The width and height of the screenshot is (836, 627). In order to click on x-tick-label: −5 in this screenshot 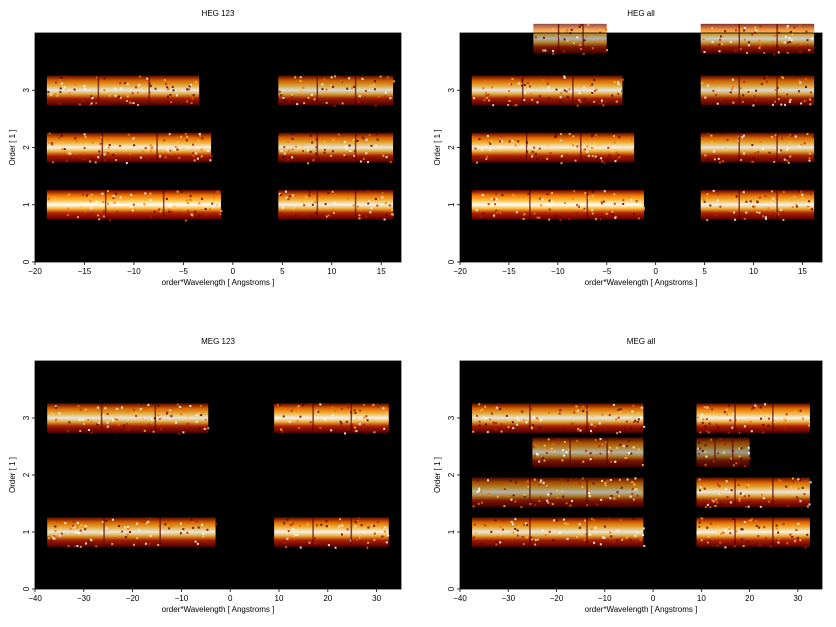, I will do `click(607, 271)`.